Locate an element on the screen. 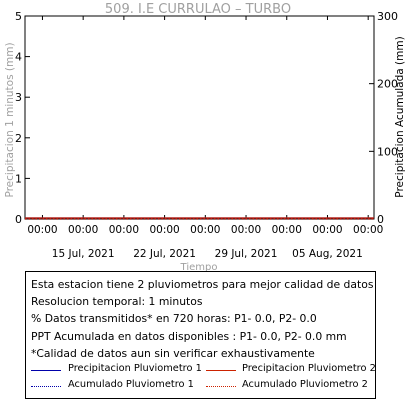 This screenshot has height=404, width=408. x-tick-date-label: 29 Jul, 2021 is located at coordinates (246, 254).